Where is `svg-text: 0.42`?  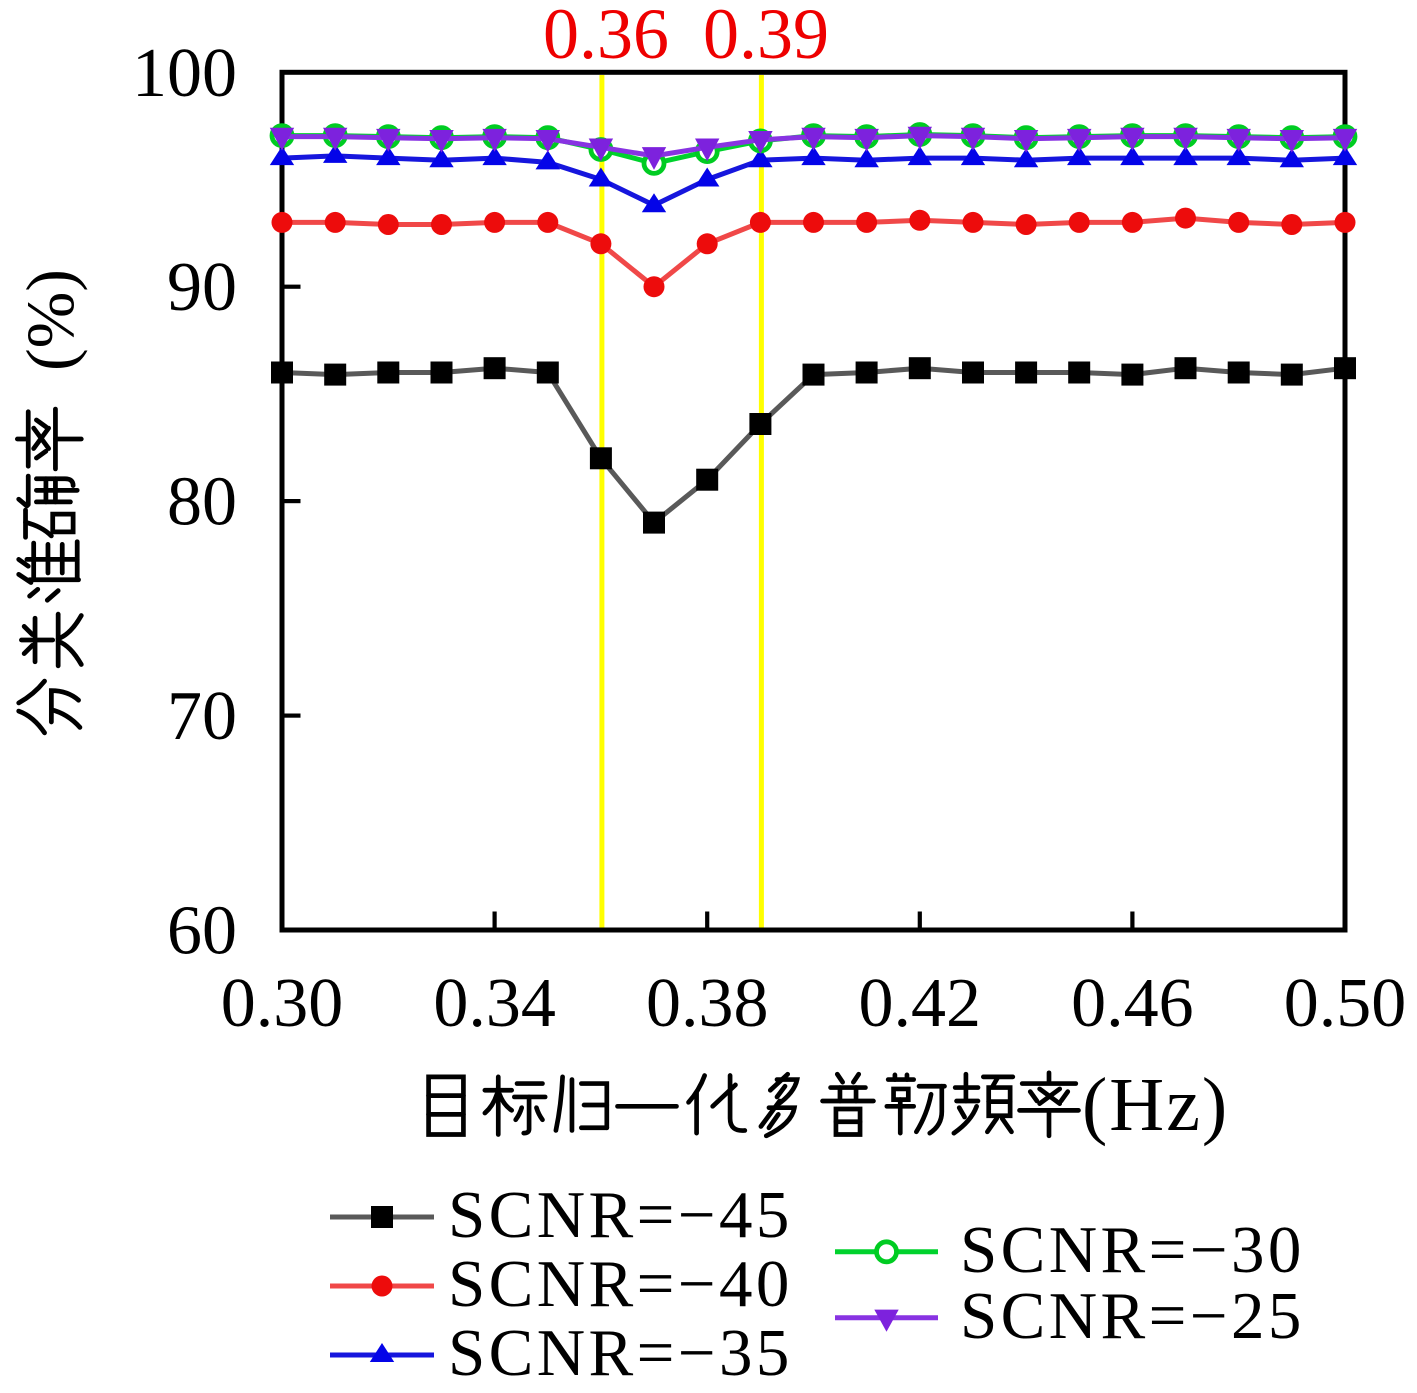
svg-text: 0.42 is located at coordinates (920, 1003).